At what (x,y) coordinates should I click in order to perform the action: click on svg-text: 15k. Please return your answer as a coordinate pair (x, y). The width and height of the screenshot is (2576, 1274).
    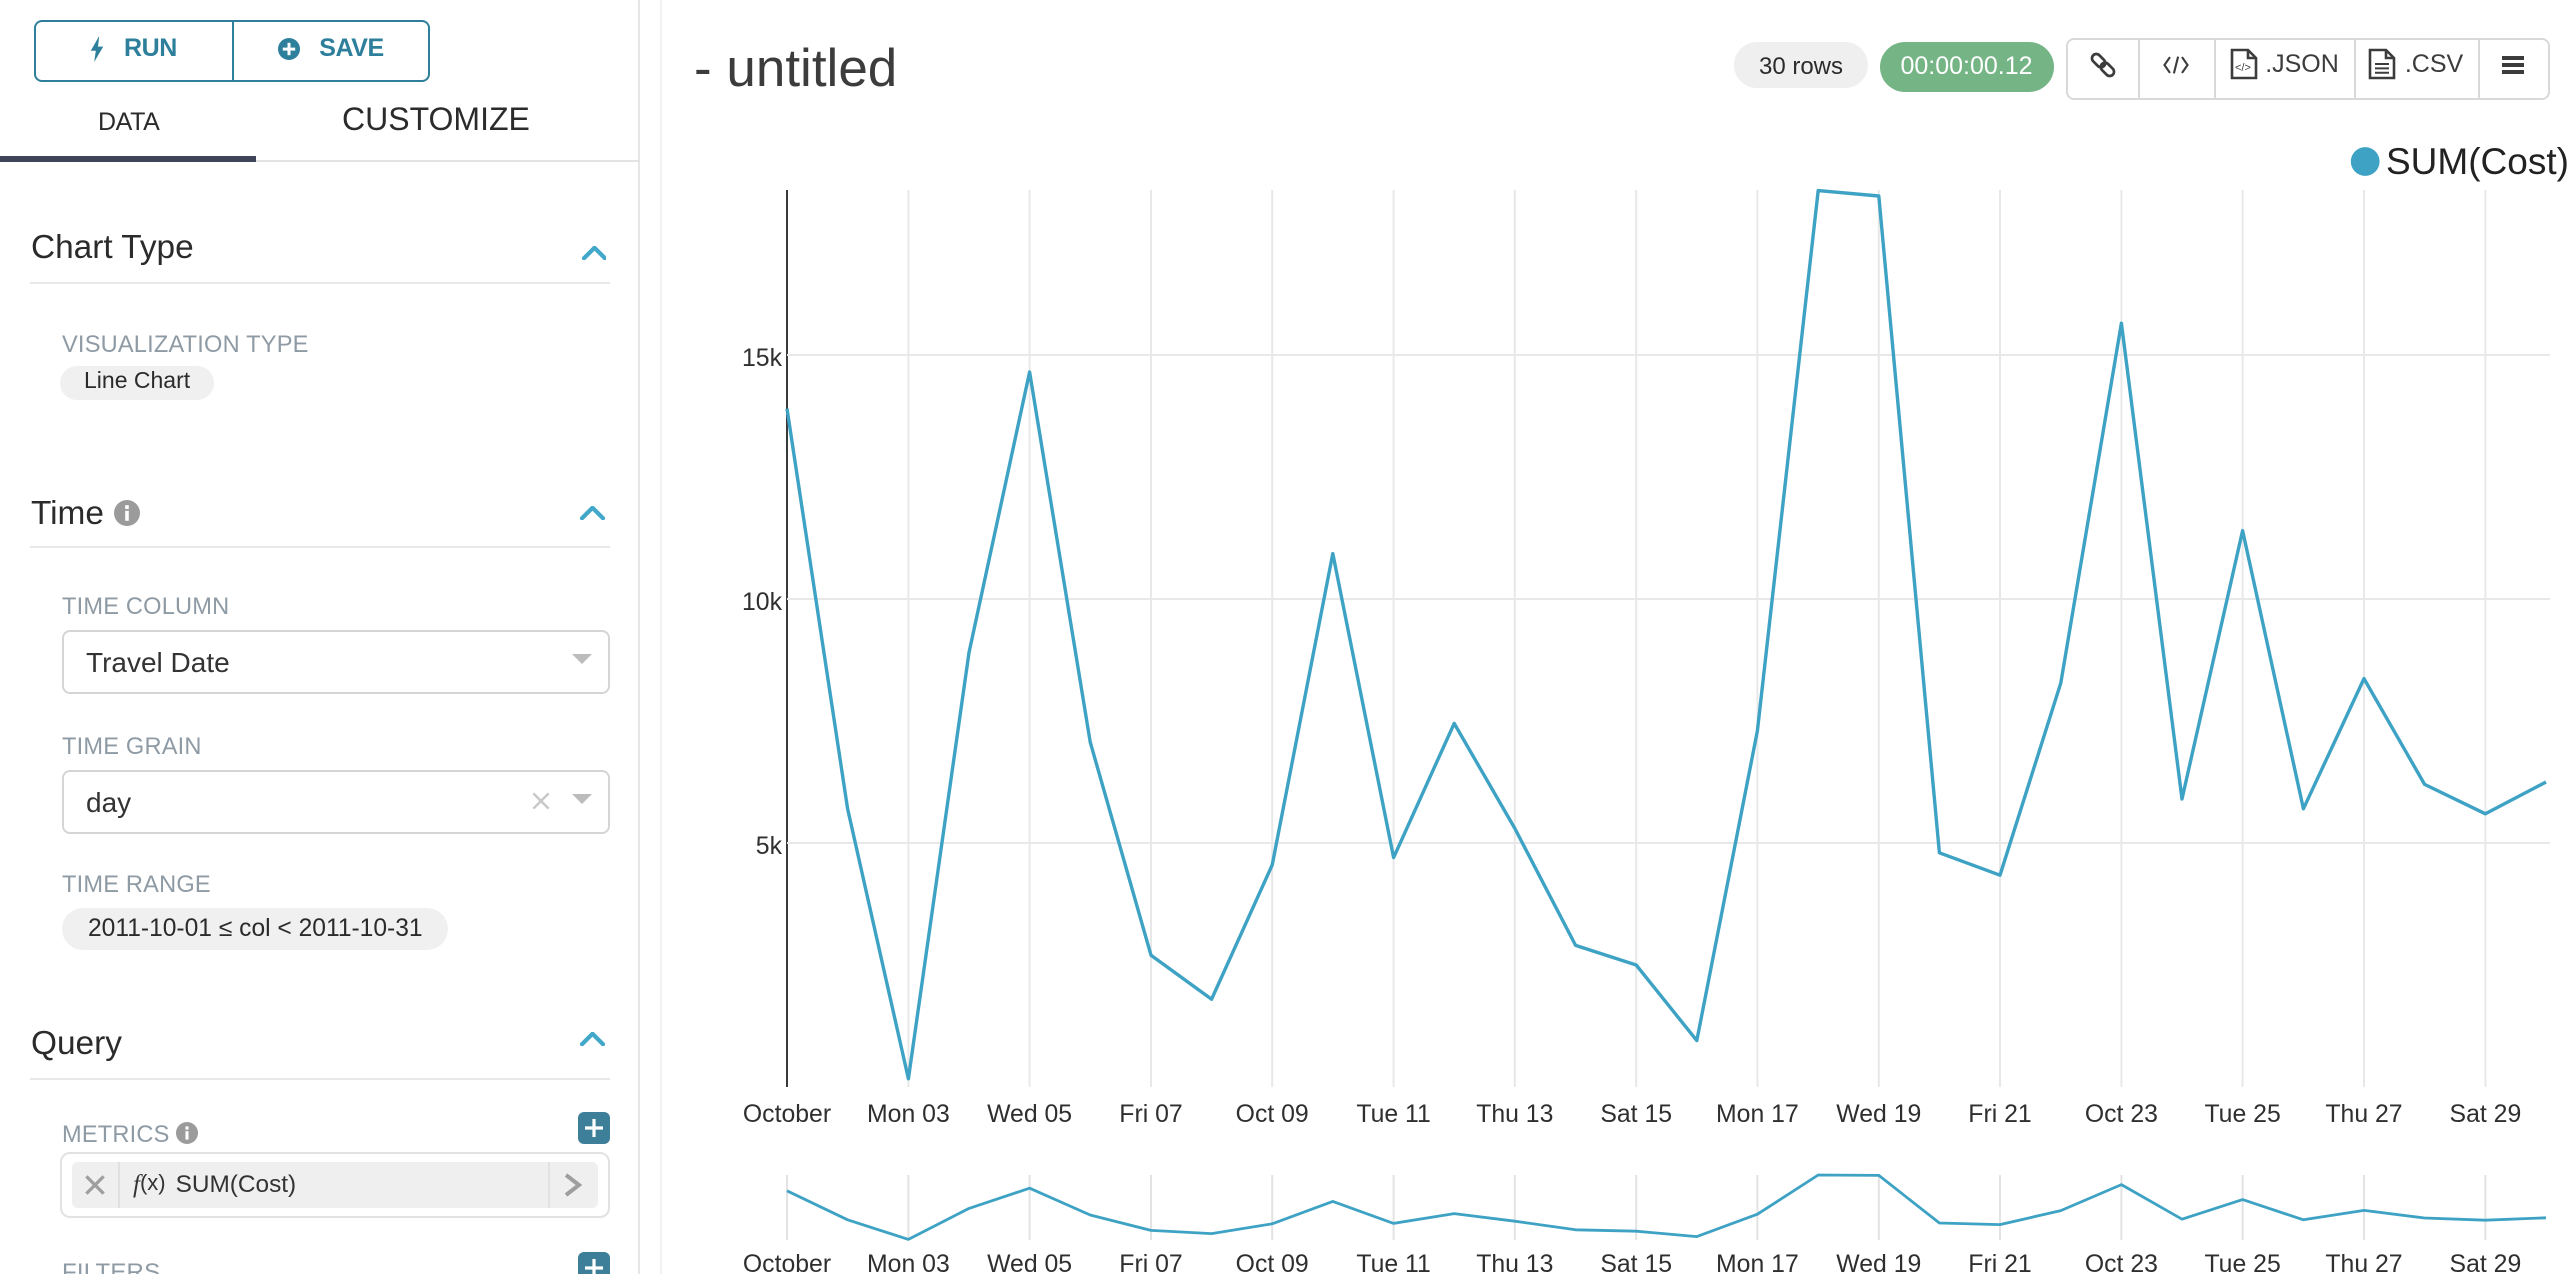
    Looking at the image, I should click on (762, 358).